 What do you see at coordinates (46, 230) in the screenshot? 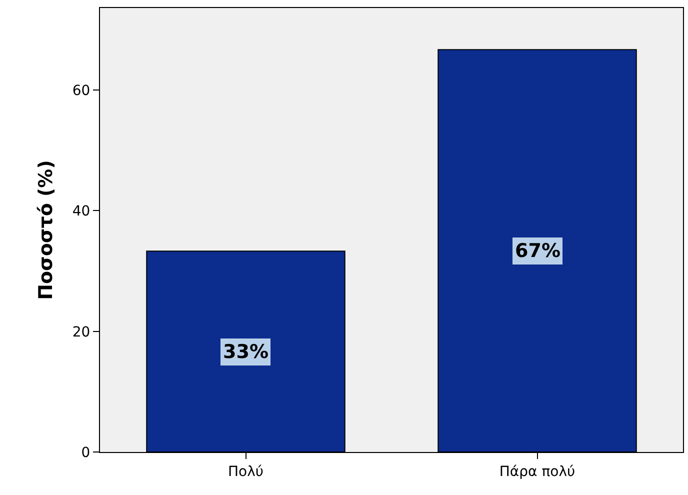
I see `y-axis-title: Ποσοστό (%)` at bounding box center [46, 230].